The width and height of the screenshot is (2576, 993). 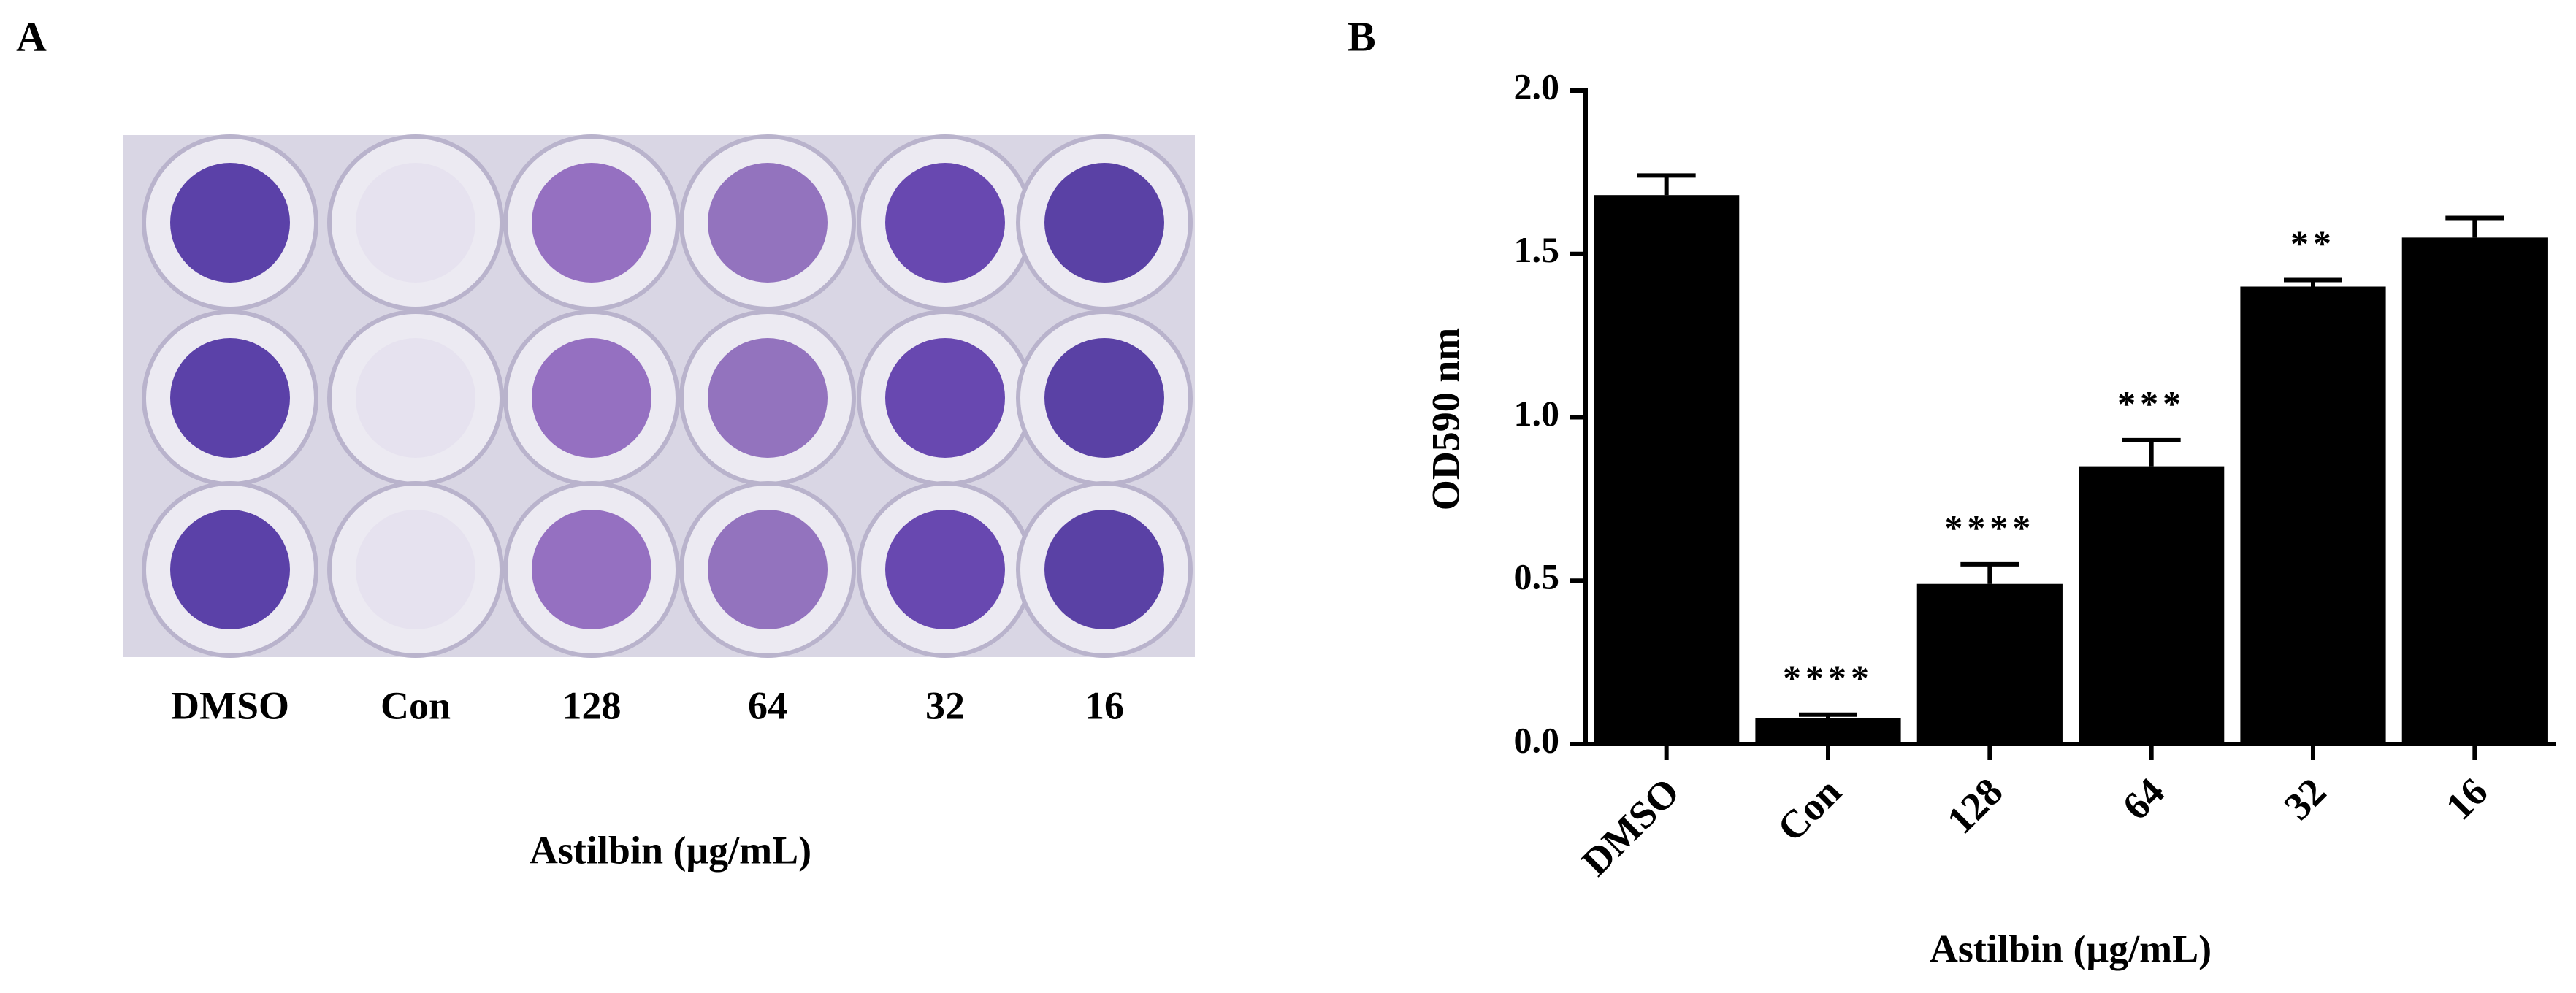 What do you see at coordinates (230, 705) in the screenshot?
I see `lane-label: DMSO` at bounding box center [230, 705].